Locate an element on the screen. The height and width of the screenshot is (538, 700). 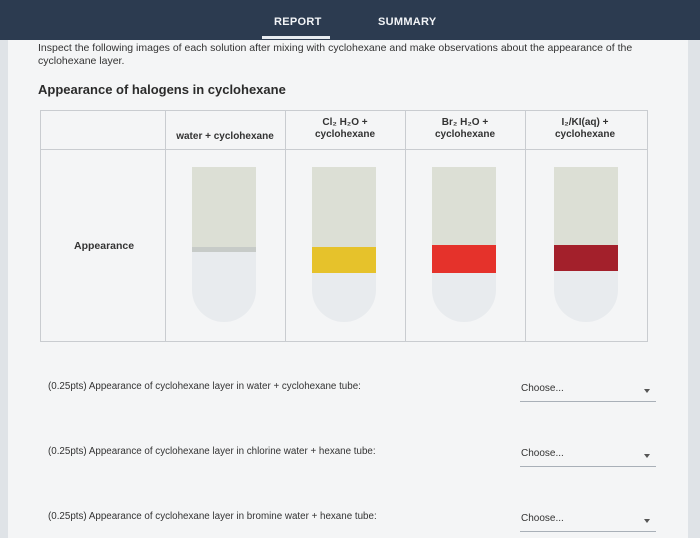
test-tube-chlorine is located at coordinates (344, 244).